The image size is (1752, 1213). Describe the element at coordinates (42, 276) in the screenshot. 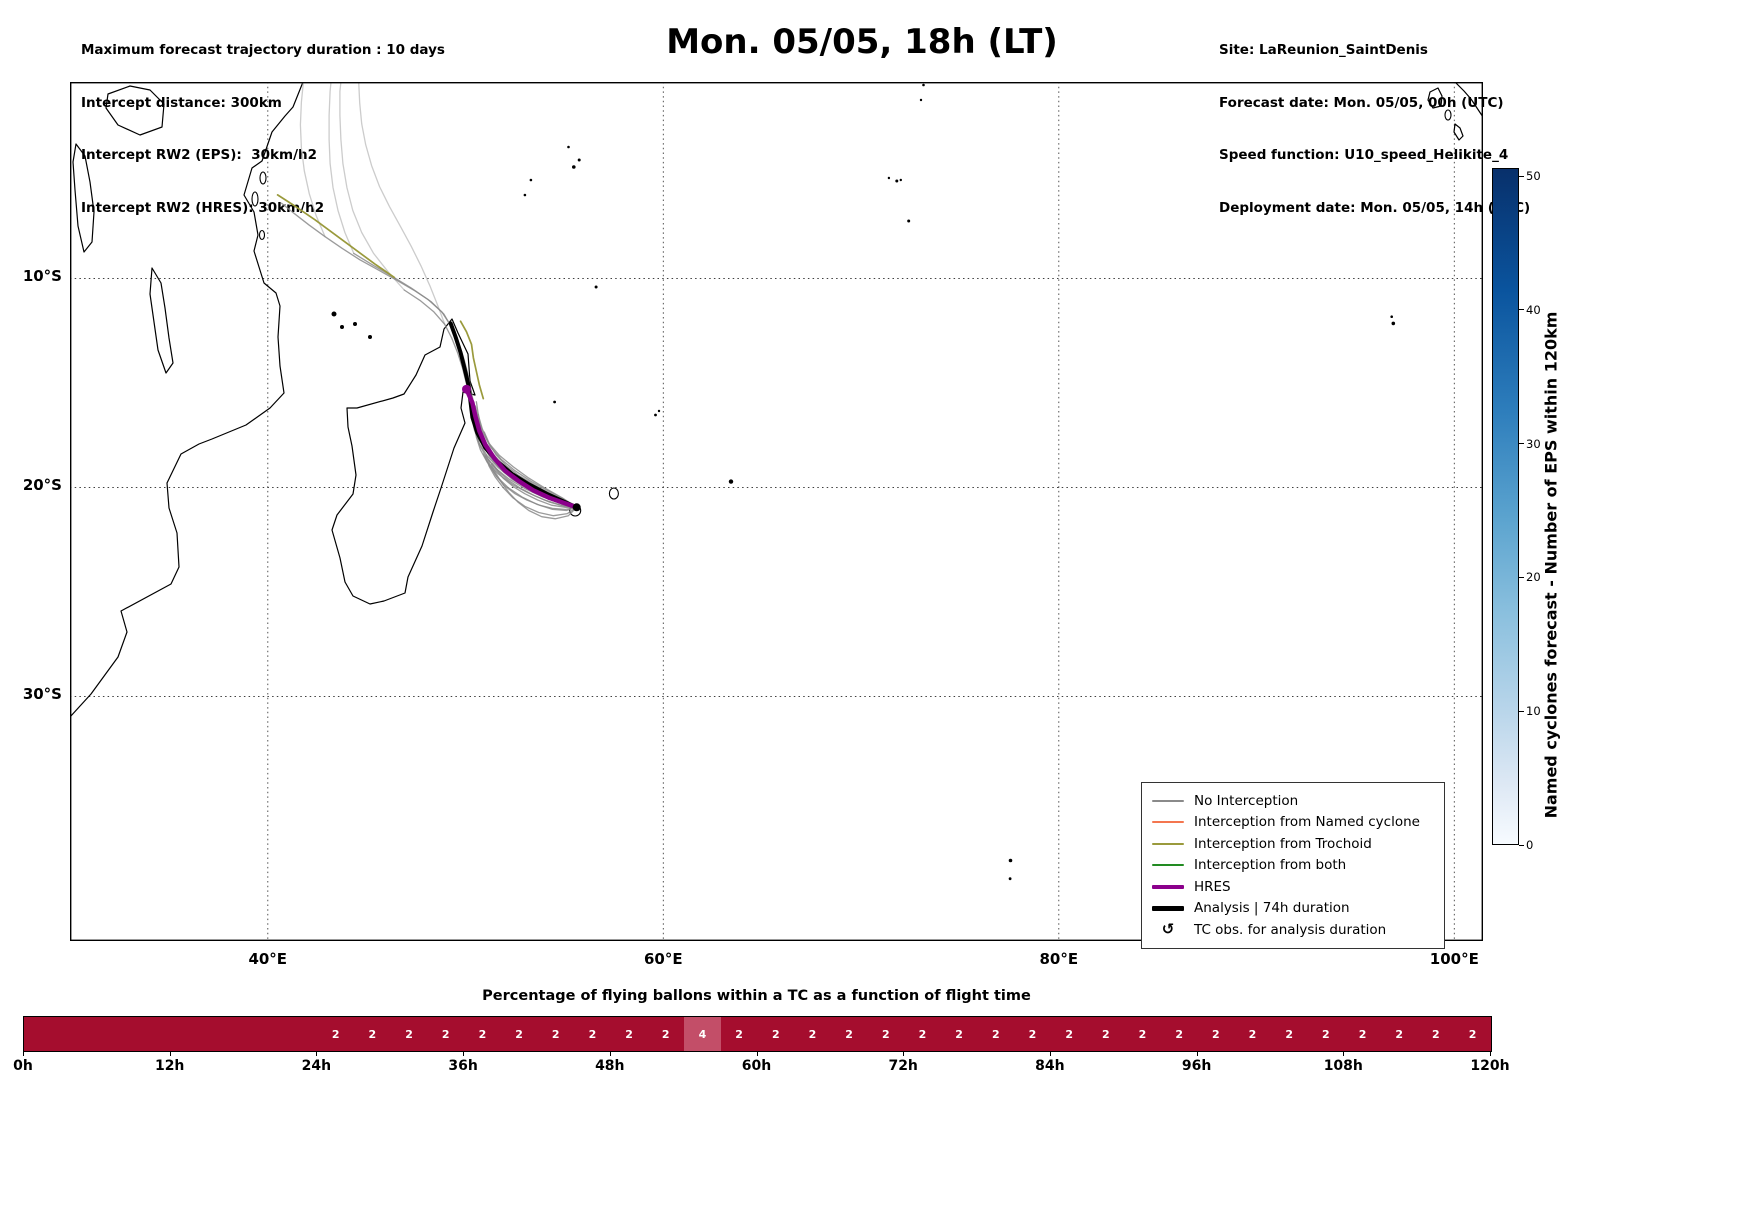

I see `lat-tick-label: 10°S` at that location.